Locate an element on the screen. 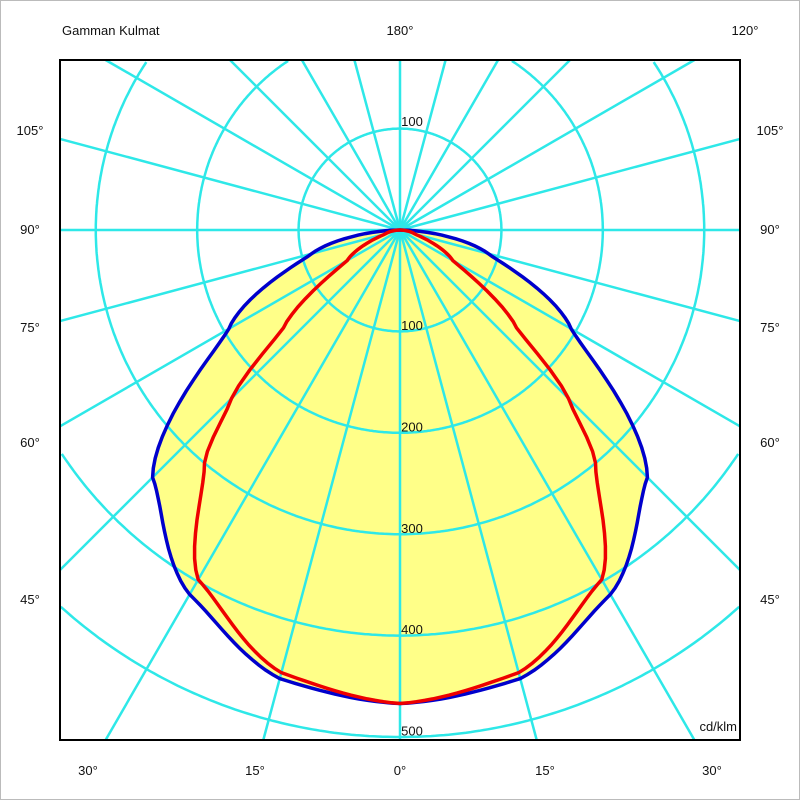 The width and height of the screenshot is (800, 800). right-angle-label: 90° is located at coordinates (770, 229).